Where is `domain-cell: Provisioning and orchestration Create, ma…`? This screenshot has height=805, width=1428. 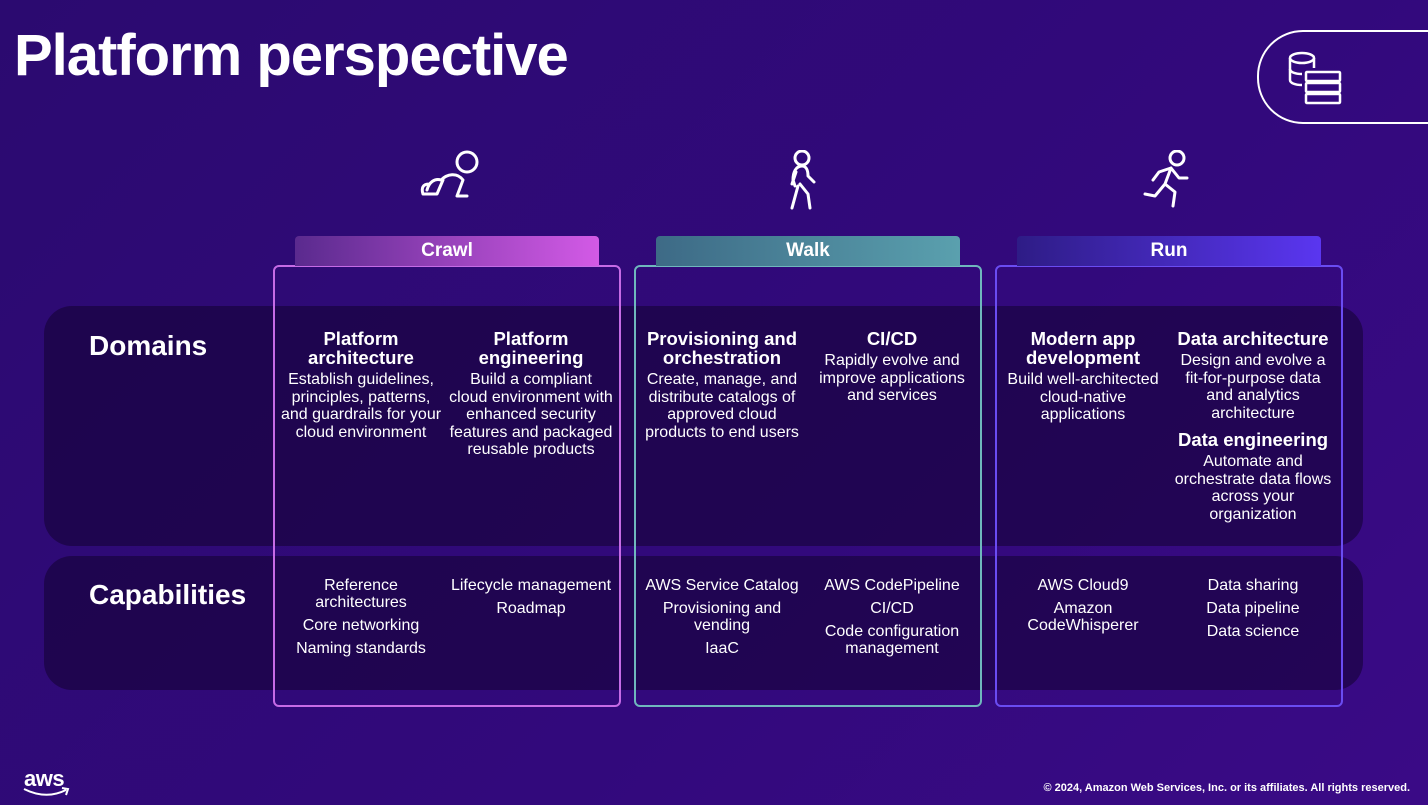
domain-cell: Provisioning and orchestration Create, ma… is located at coordinates (722, 389).